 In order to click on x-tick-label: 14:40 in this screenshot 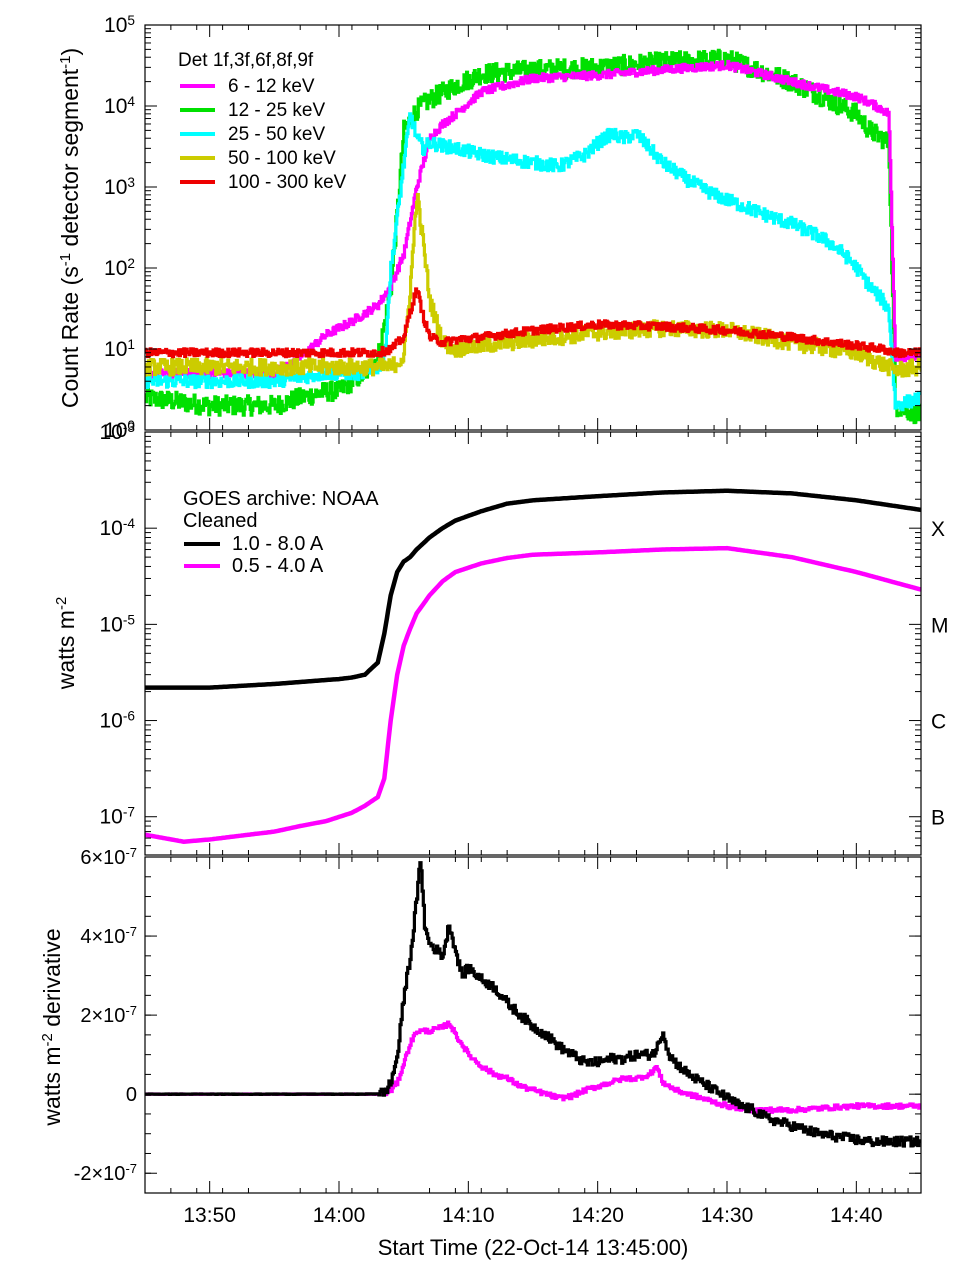, I will do `click(856, 1215)`.